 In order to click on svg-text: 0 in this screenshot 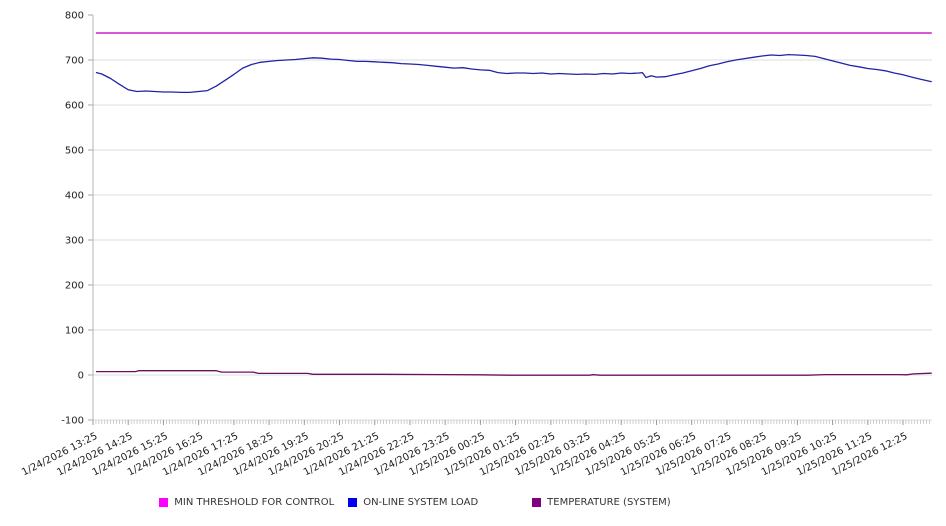, I will do `click(81, 376)`.